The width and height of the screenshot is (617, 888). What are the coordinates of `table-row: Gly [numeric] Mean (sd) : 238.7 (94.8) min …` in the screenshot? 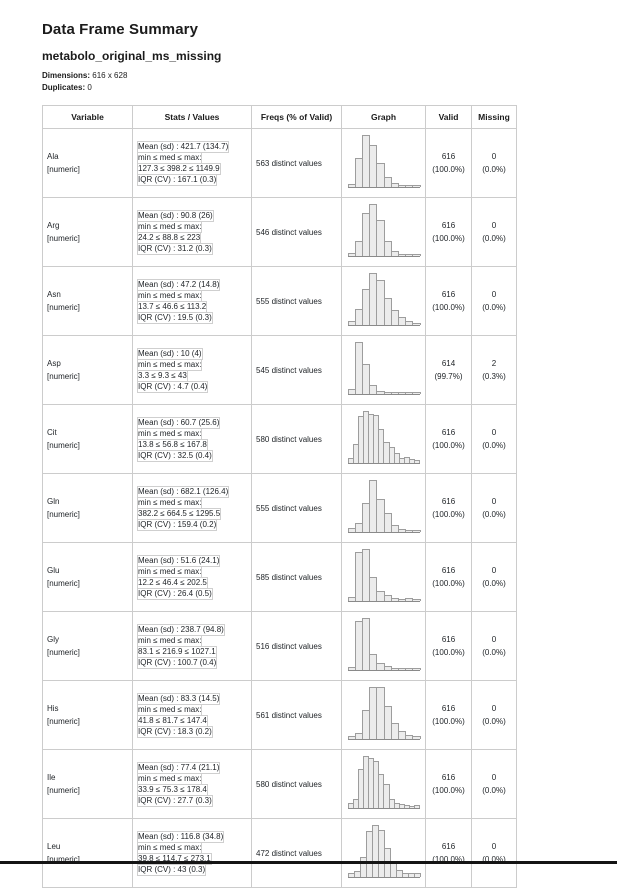 It's located at (279, 646).